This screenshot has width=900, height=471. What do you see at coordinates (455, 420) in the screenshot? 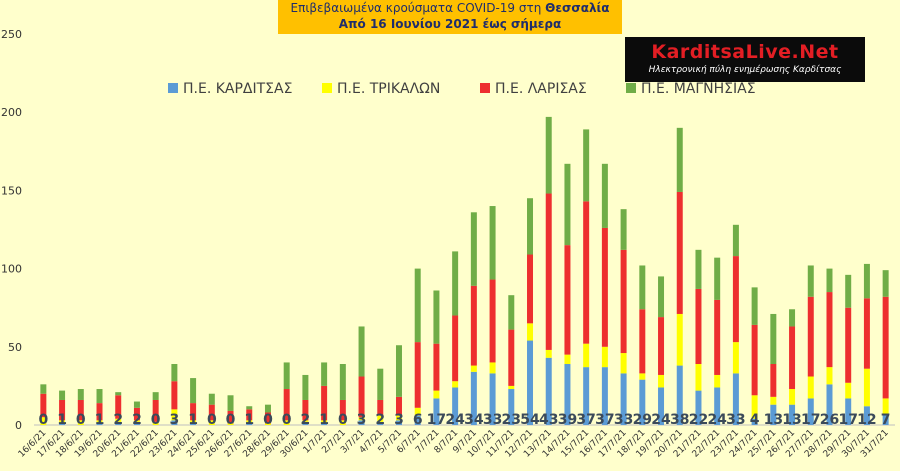
I see `data-label: 24` at bounding box center [455, 420].